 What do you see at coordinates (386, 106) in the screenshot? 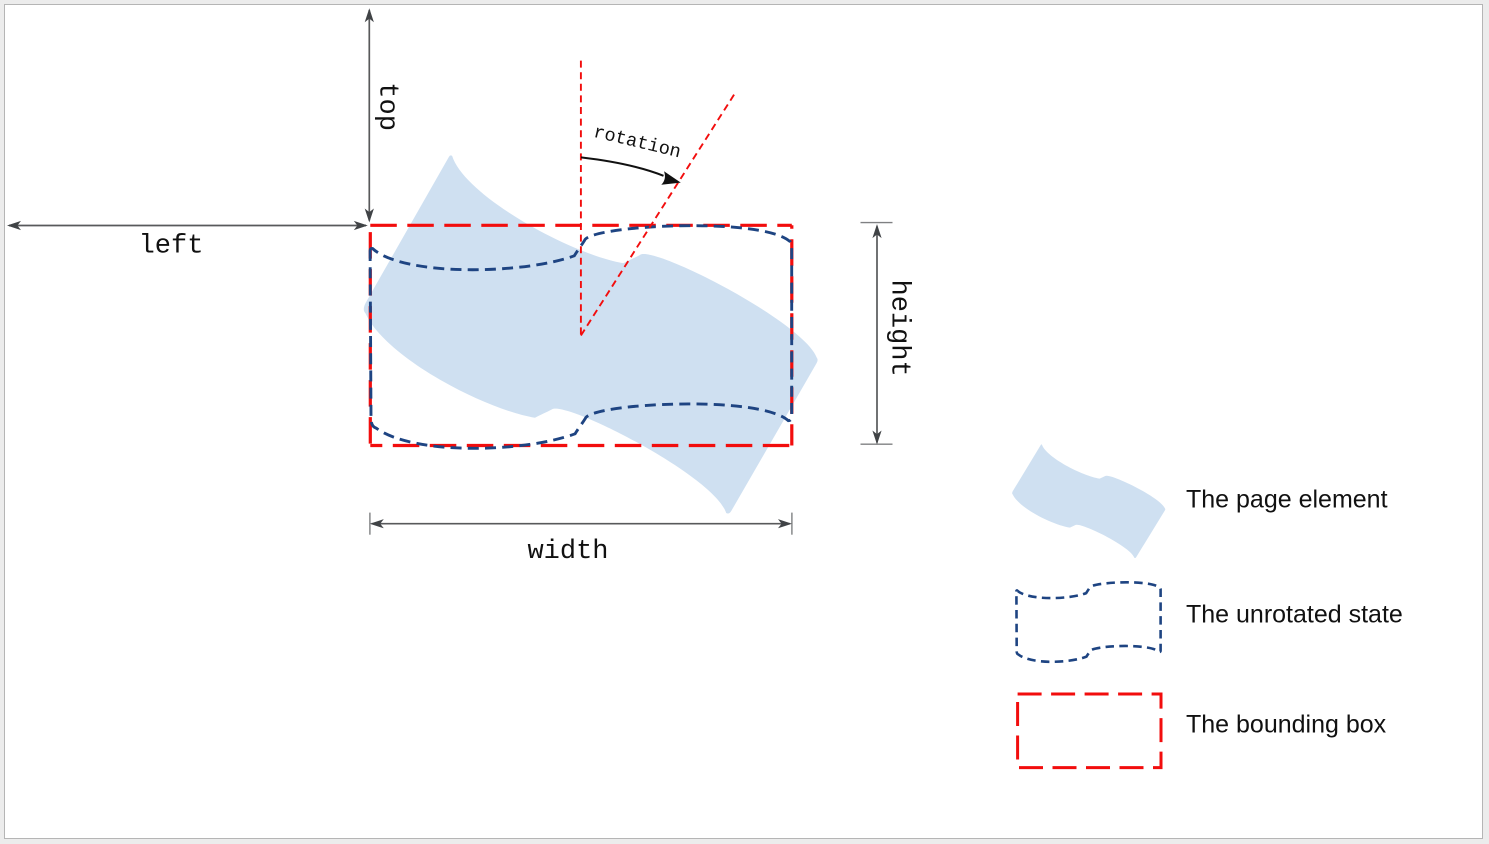
I see `svg-text: top` at bounding box center [386, 106].